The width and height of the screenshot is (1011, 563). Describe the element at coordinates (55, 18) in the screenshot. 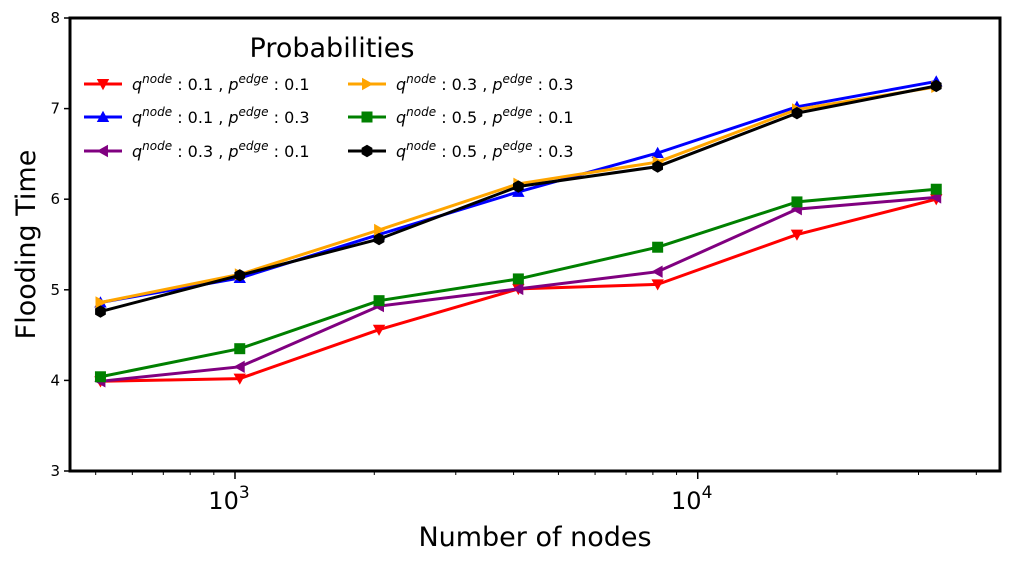

I see `y-tick-label: 8` at that location.